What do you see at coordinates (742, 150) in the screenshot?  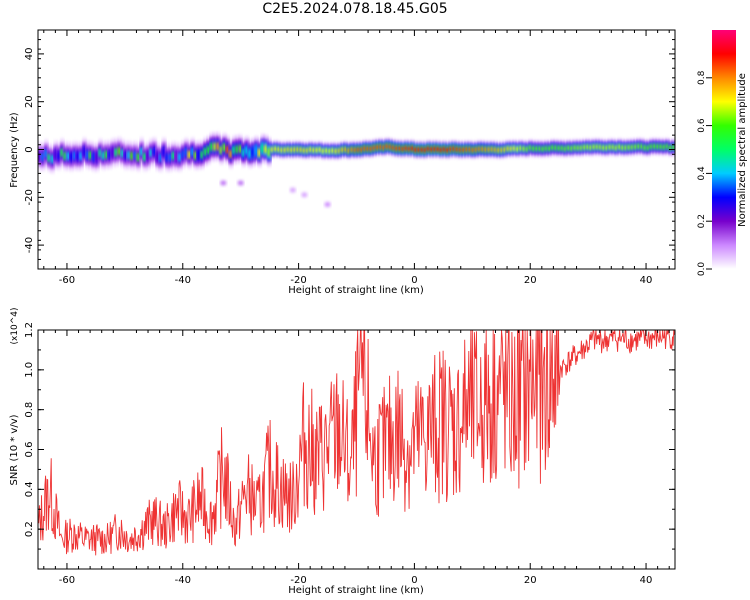 I see `colorbar-label: Normalized spectral amplitude` at bounding box center [742, 150].